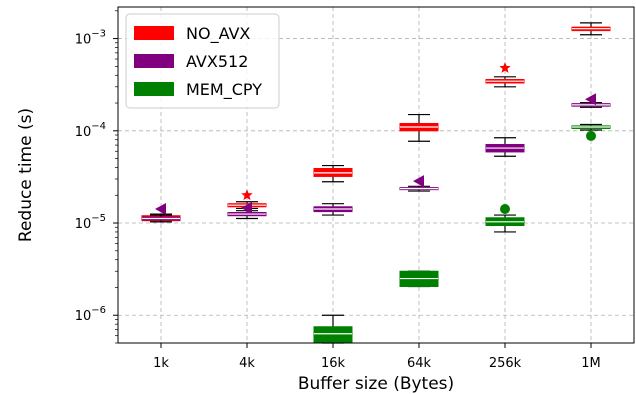  Describe the element at coordinates (505, 363) in the screenshot. I see `x-tick-label: 256k` at that location.